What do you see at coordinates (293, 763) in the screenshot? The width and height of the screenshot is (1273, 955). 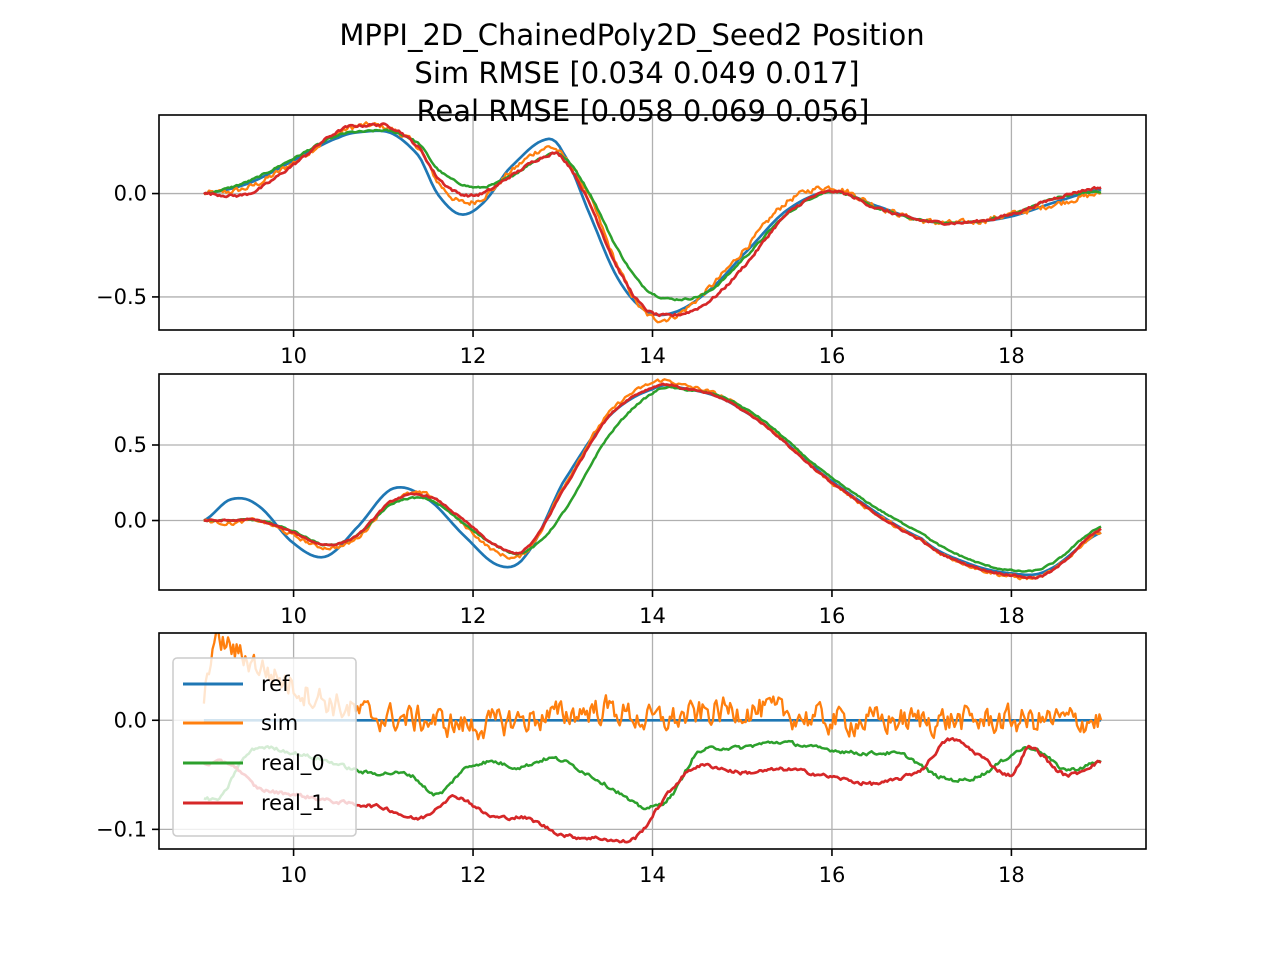 I see `legend-label-real_0: real_0` at bounding box center [293, 763].